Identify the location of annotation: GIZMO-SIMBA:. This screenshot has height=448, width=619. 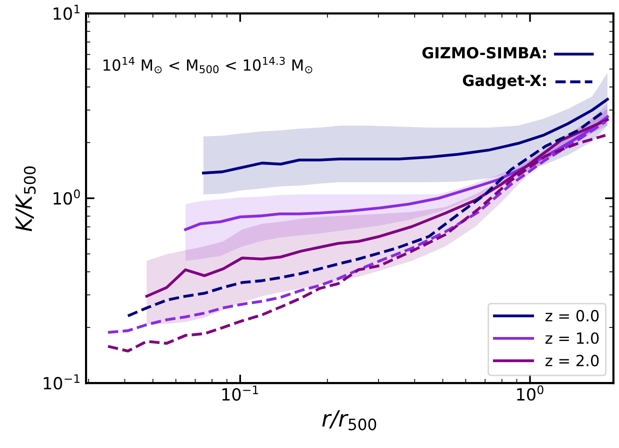
(484, 52).